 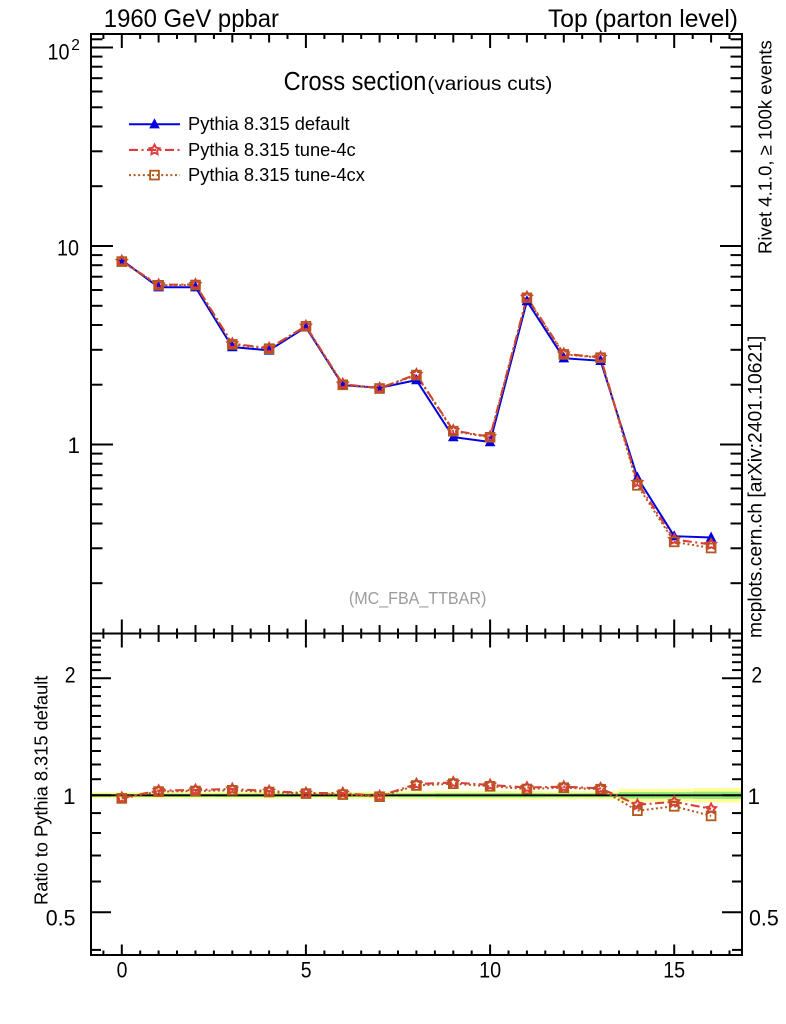 What do you see at coordinates (489, 84) in the screenshot?
I see `svg-text: (various cuts)` at bounding box center [489, 84].